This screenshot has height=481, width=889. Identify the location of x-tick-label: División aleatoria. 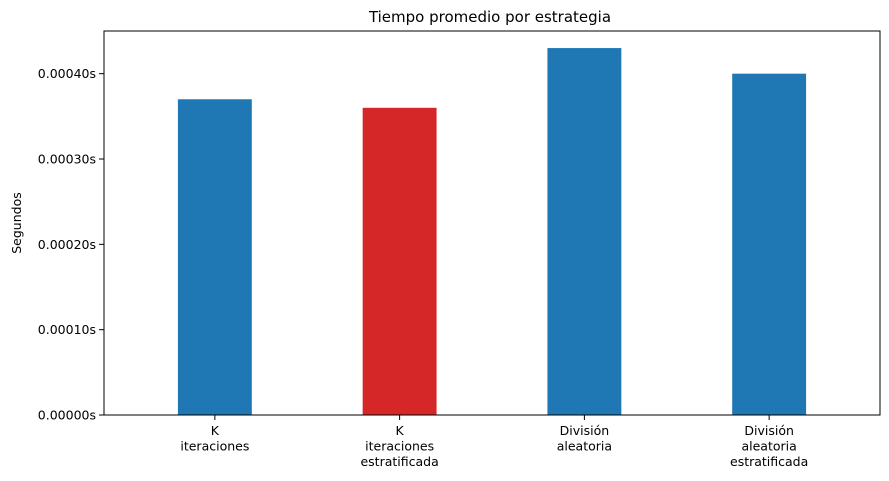
(584, 438).